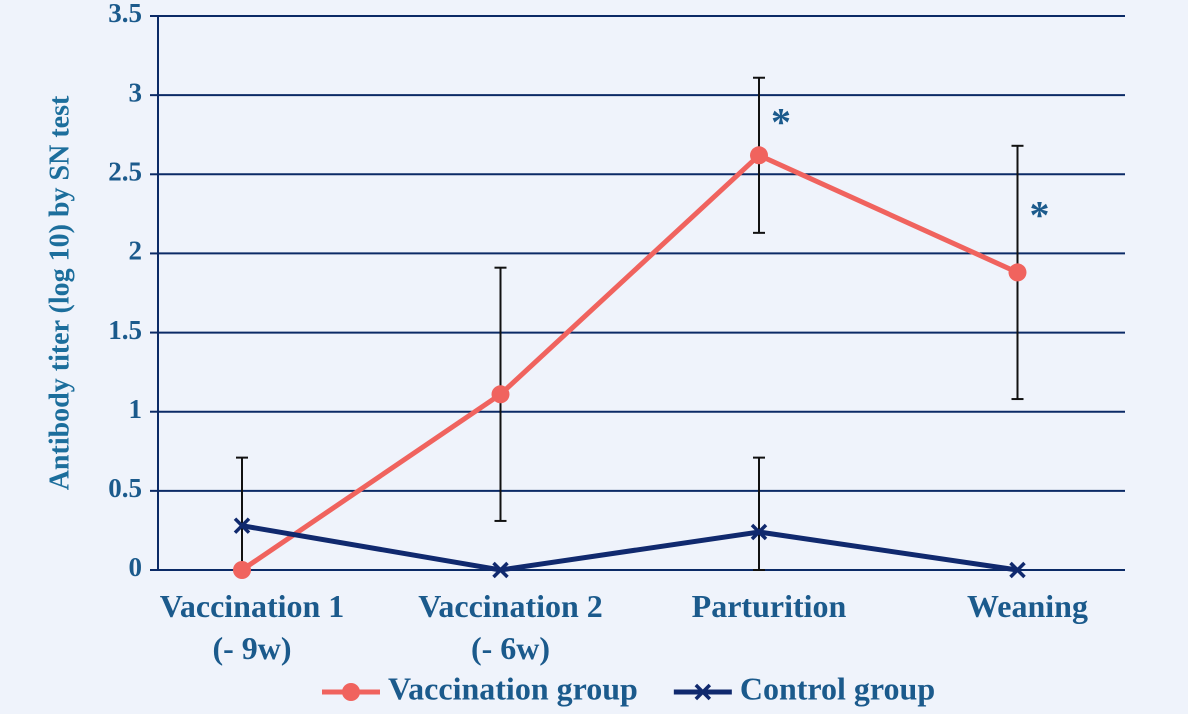 The height and width of the screenshot is (714, 1188). What do you see at coordinates (125, 488) in the screenshot?
I see `y-tick-label: 0.5` at bounding box center [125, 488].